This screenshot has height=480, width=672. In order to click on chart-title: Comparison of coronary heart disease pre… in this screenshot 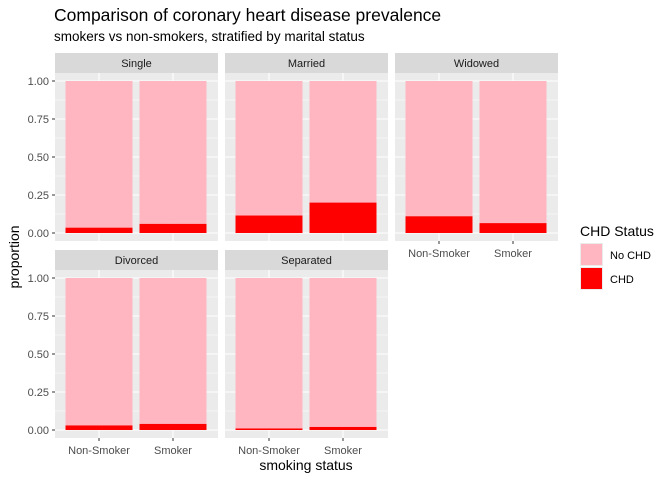, I will do `click(247, 15)`.